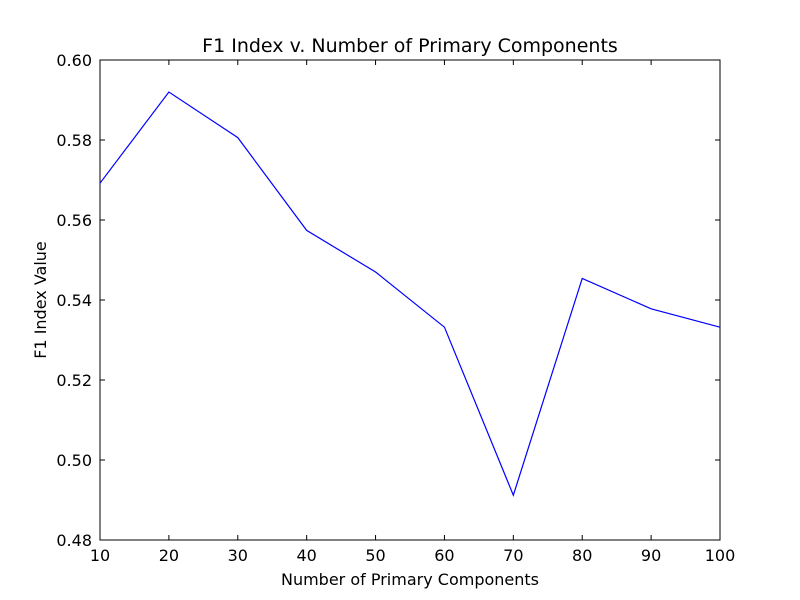 The height and width of the screenshot is (600, 800). I want to click on y-tick-label: 0.50, so click(74, 460).